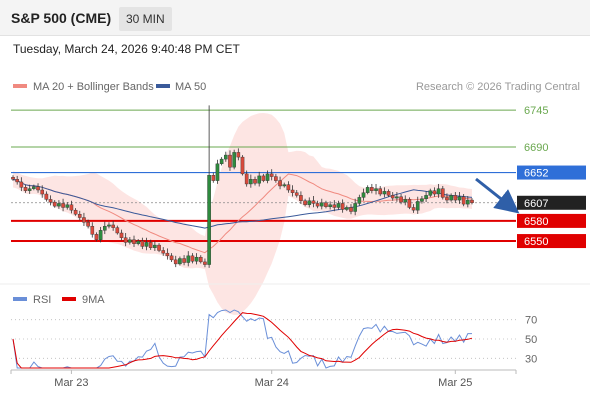 This screenshot has width=590, height=400. Describe the element at coordinates (536, 222) in the screenshot. I see `level-label-support: 6580` at that location.